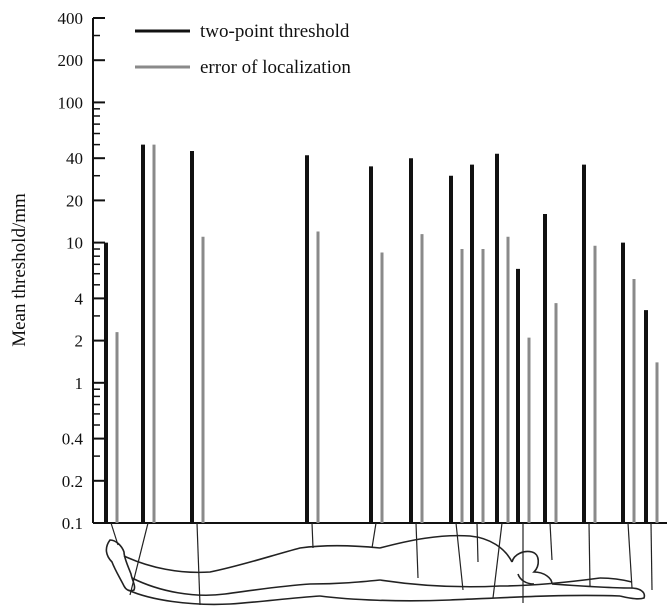 Image resolution: width=667 pixels, height=614 pixels. I want to click on y-tick-label: 0.2, so click(72, 481).